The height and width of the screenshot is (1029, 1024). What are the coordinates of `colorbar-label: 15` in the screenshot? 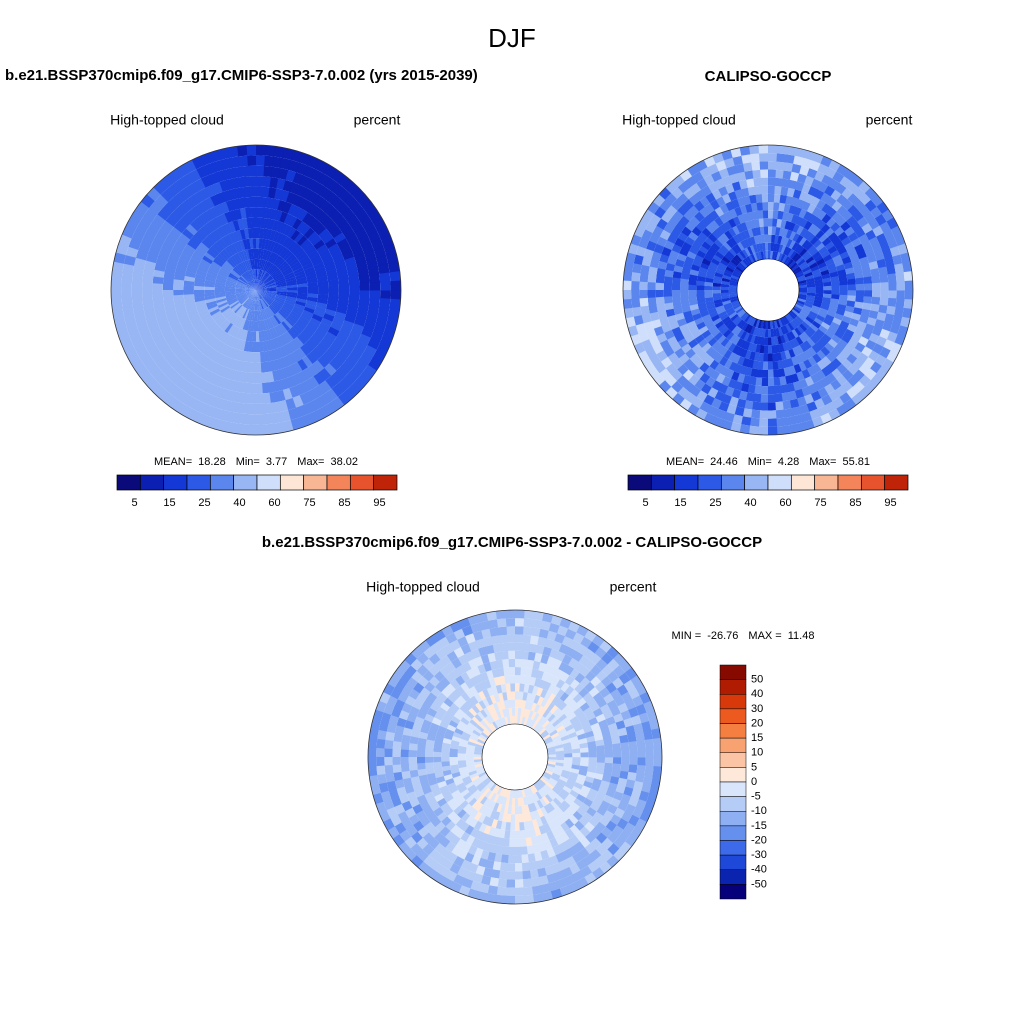 It's located at (169, 503).